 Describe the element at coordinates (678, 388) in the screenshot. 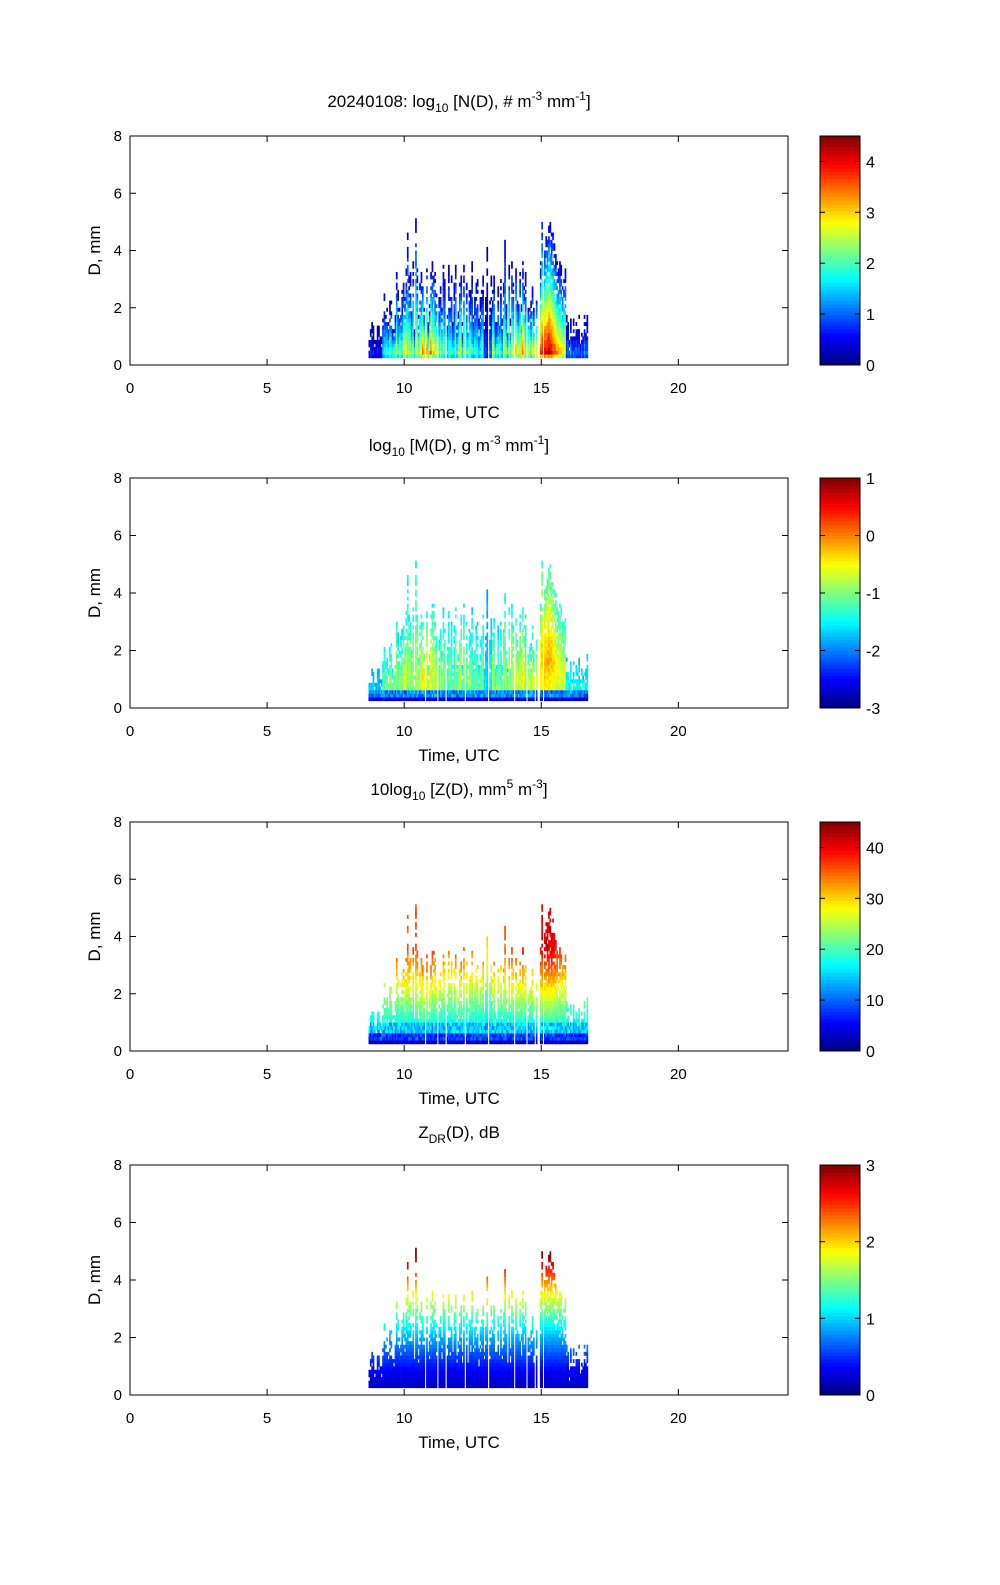

I see `x-tick-label: 20` at that location.